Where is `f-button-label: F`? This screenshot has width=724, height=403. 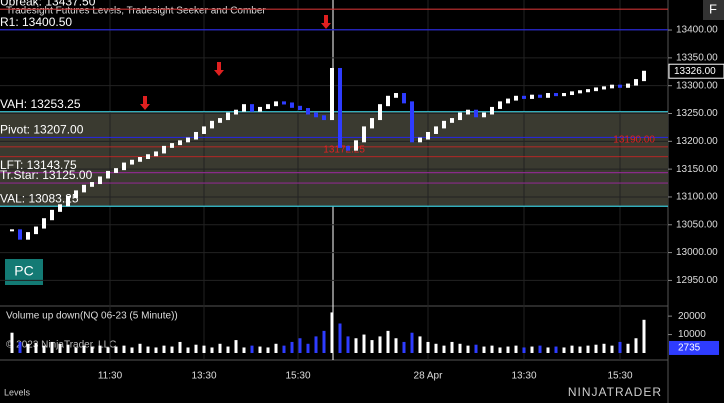
f-button-label: F is located at coordinates (713, 8).